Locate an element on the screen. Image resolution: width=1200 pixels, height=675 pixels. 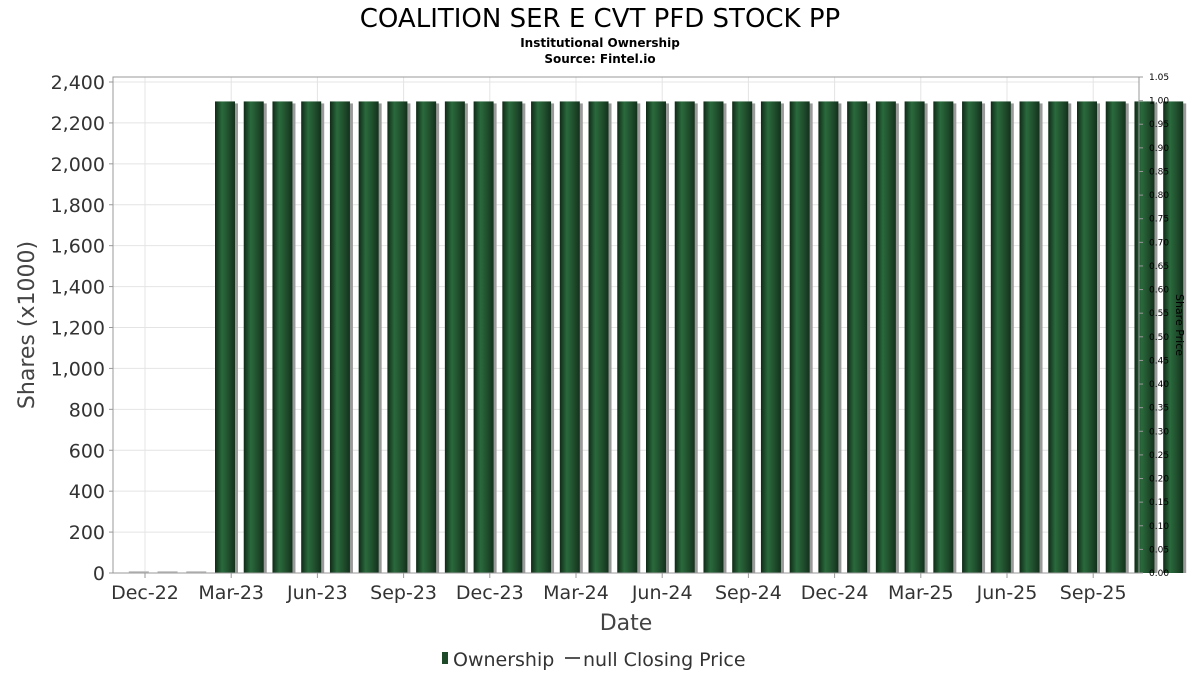
x-tick-label: Sep-23 is located at coordinates (403, 593).